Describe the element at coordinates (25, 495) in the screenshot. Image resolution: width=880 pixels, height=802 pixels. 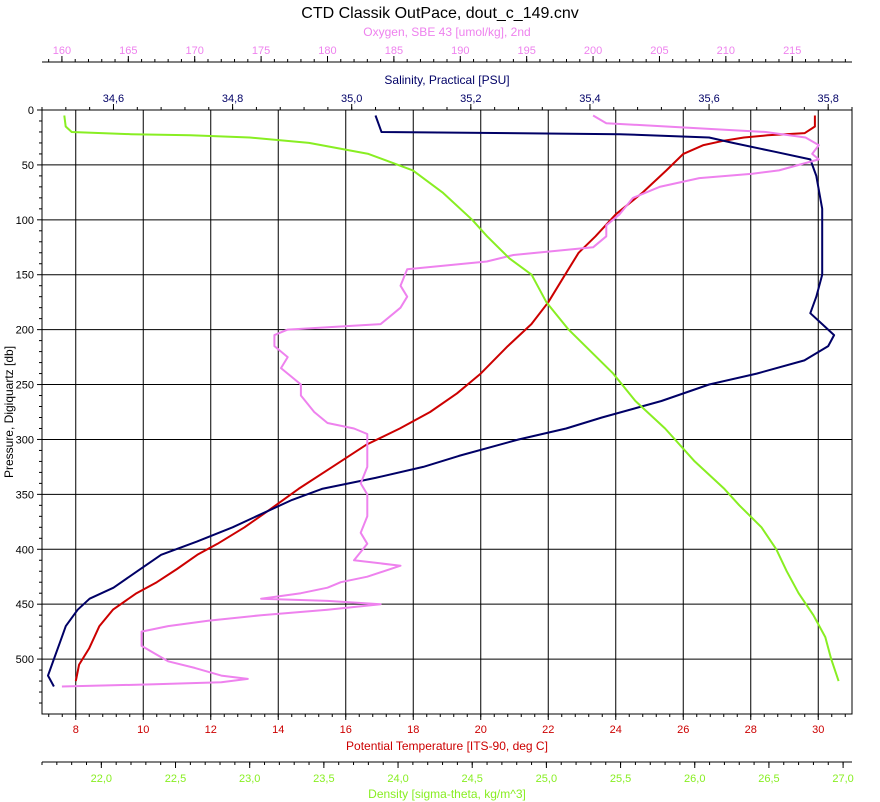
I see `y-tick-label: 350` at that location.